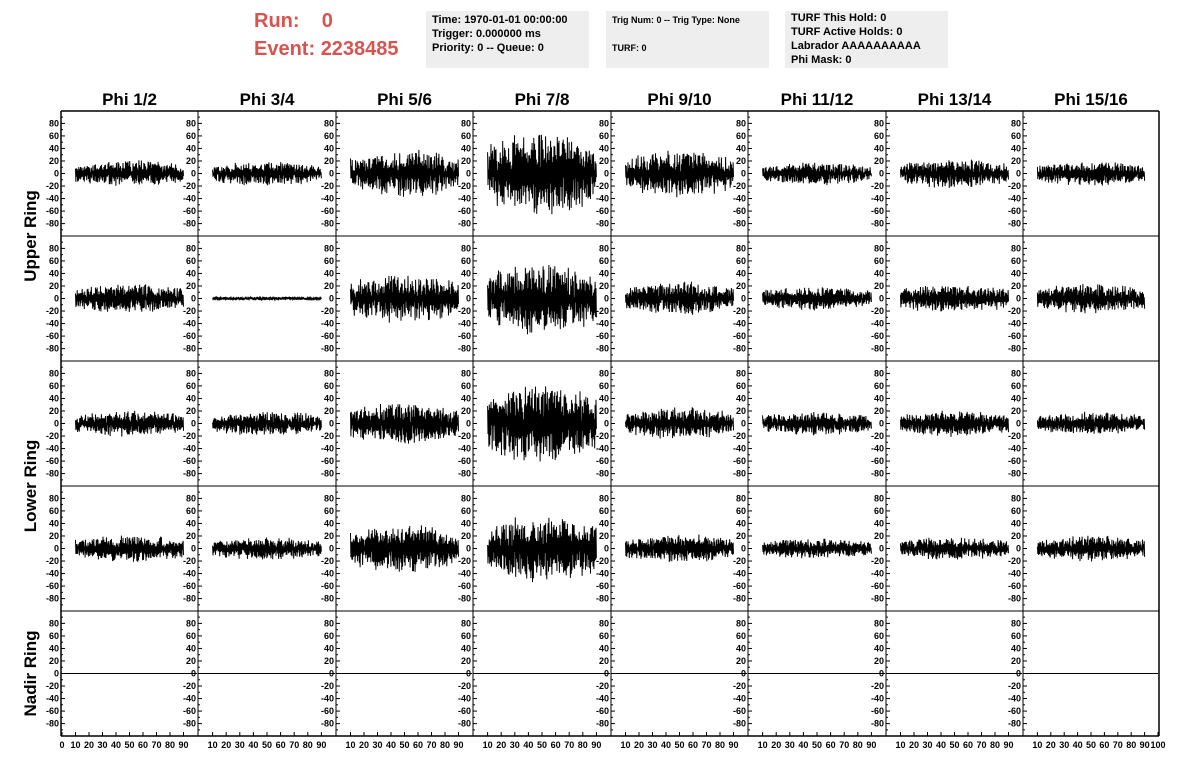  What do you see at coordinates (359, 49) in the screenshot?
I see `event-value: 2238485` at bounding box center [359, 49].